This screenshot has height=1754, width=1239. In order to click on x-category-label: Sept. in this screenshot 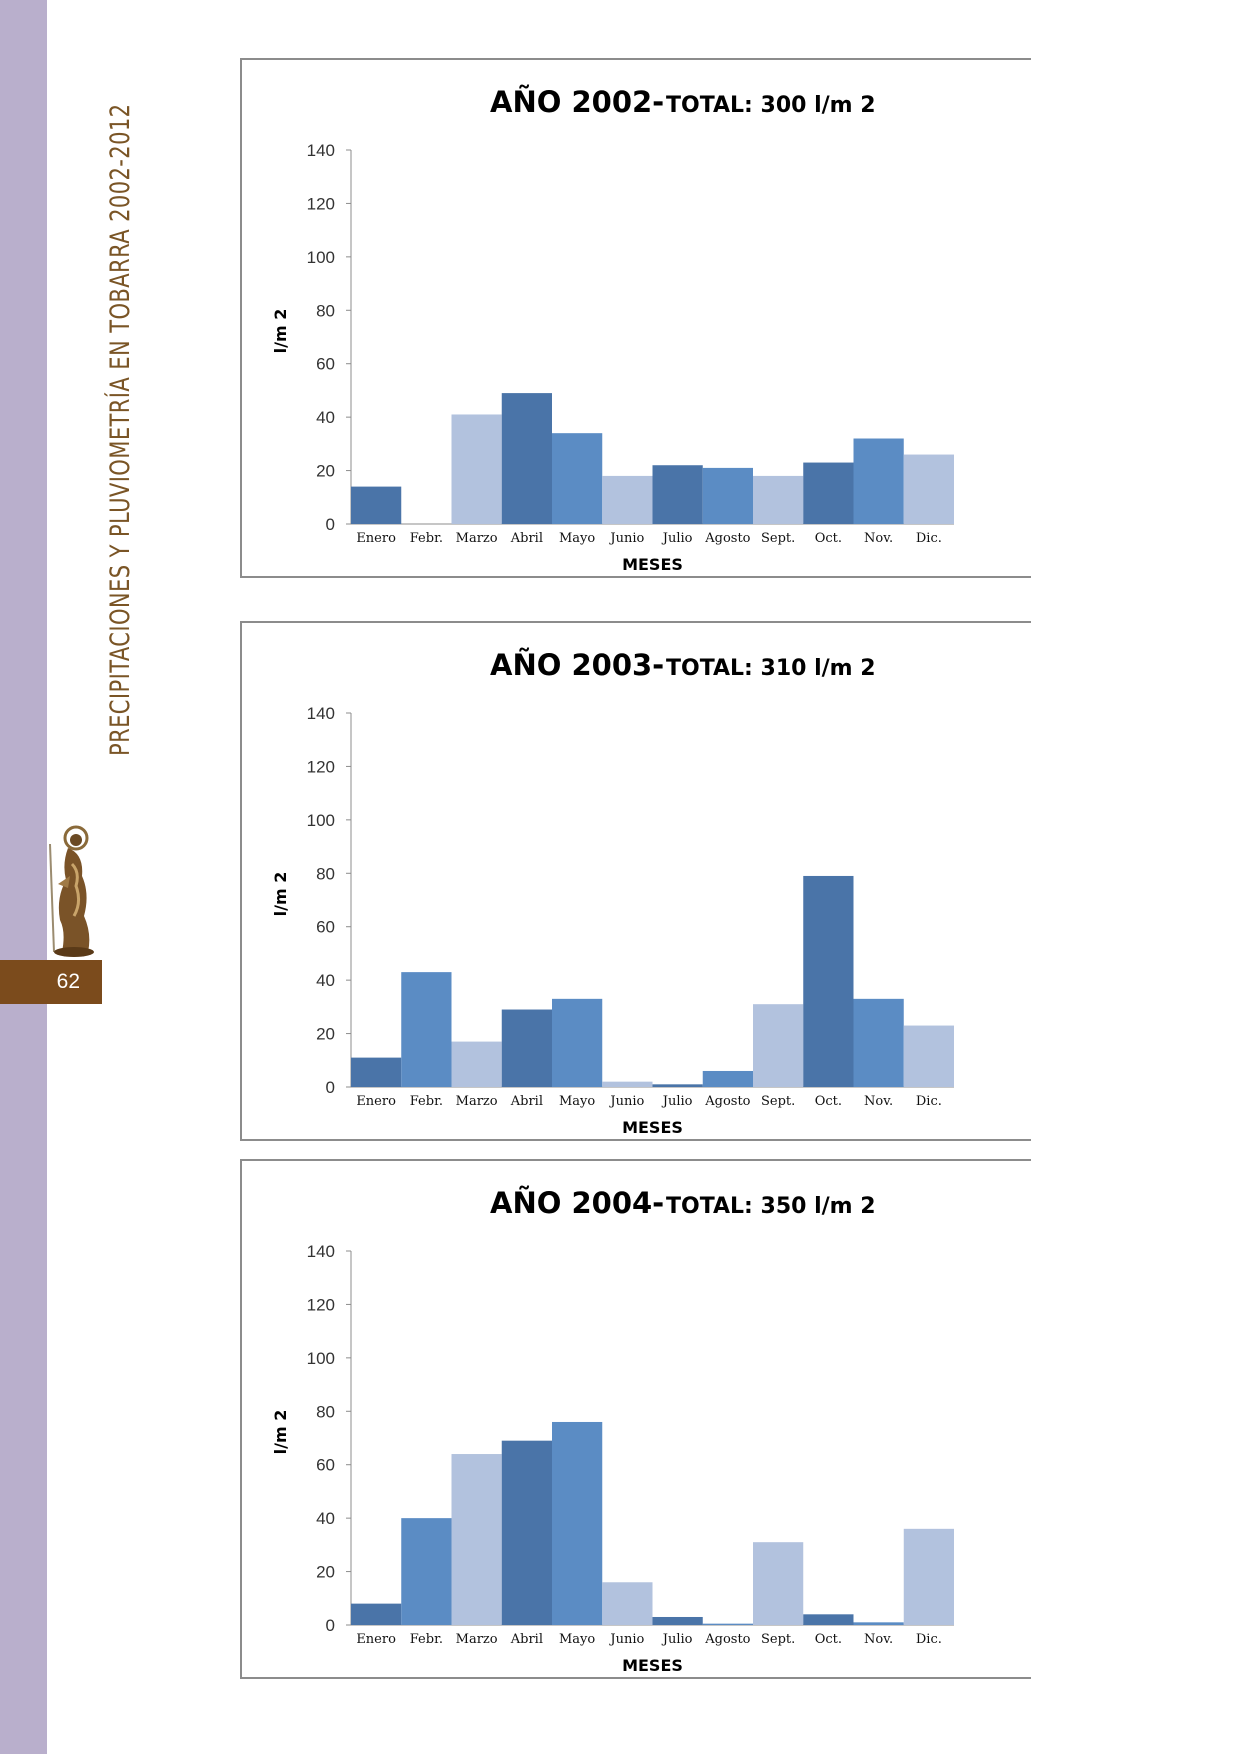, I will do `click(778, 1101)`.